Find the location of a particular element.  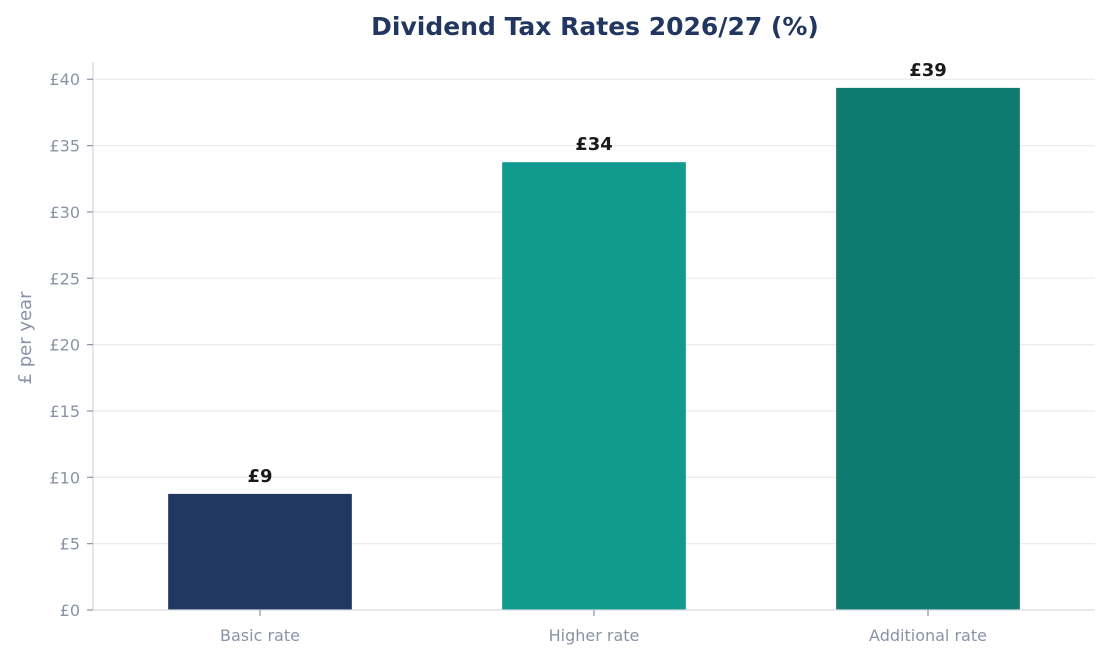

y-tick-label: £40 is located at coordinates (64, 79).